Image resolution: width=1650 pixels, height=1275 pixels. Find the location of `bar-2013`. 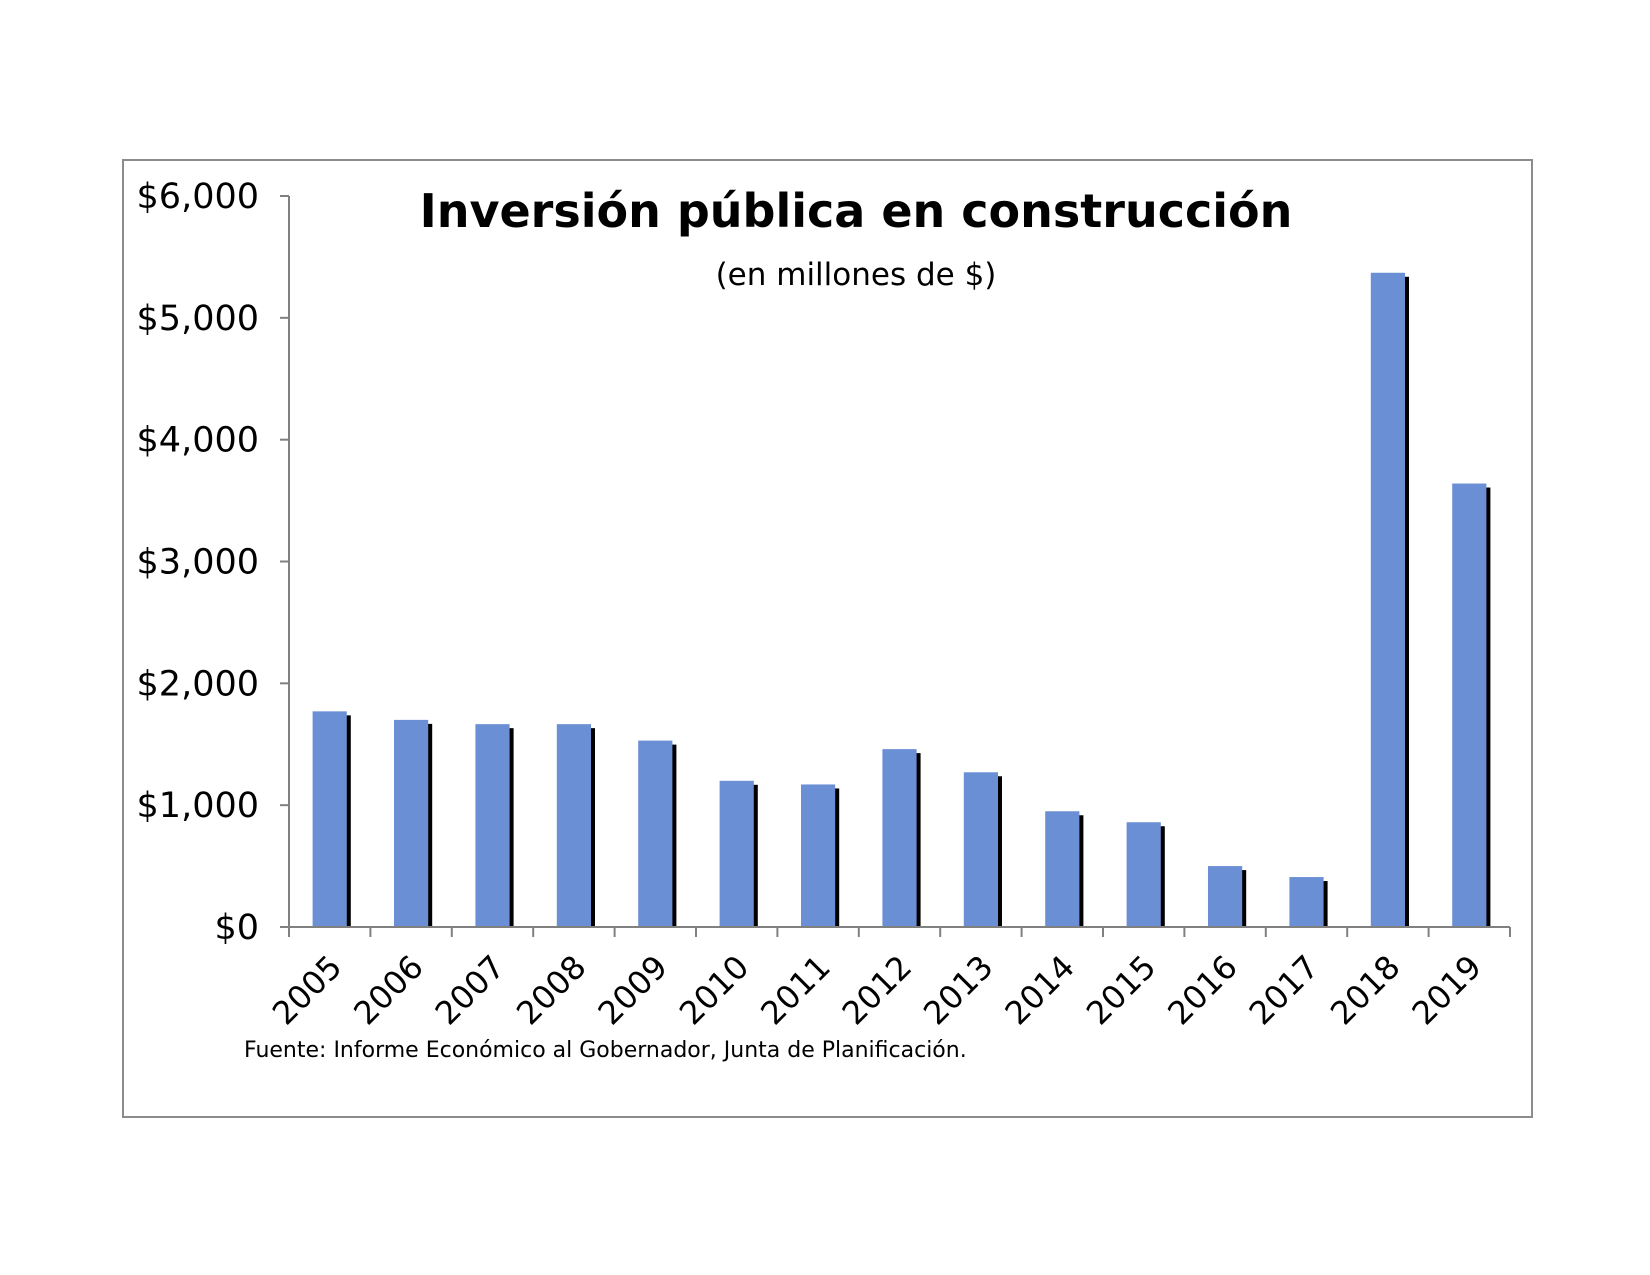

bar-2013 is located at coordinates (980, 849).